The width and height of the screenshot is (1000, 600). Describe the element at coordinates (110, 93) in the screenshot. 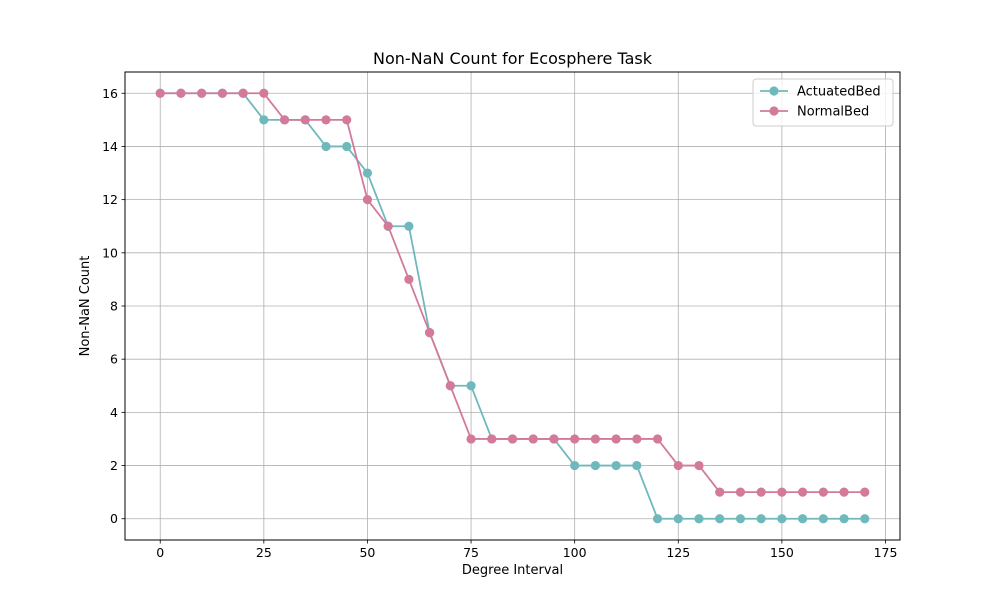

I see `y-tick-label: 16` at that location.